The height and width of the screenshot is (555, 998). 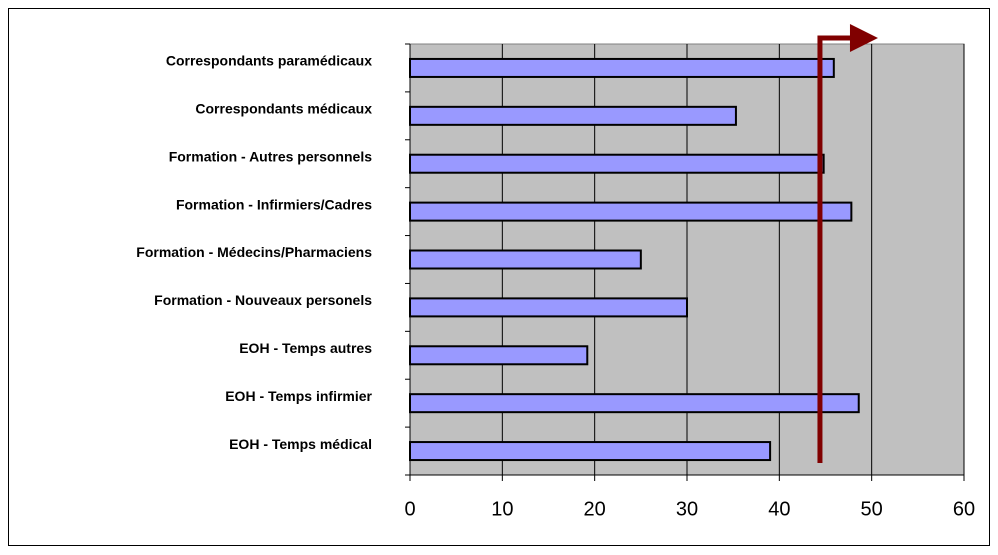 I want to click on y-tick-label: EOH - Temps infirmier, so click(x=298, y=396).